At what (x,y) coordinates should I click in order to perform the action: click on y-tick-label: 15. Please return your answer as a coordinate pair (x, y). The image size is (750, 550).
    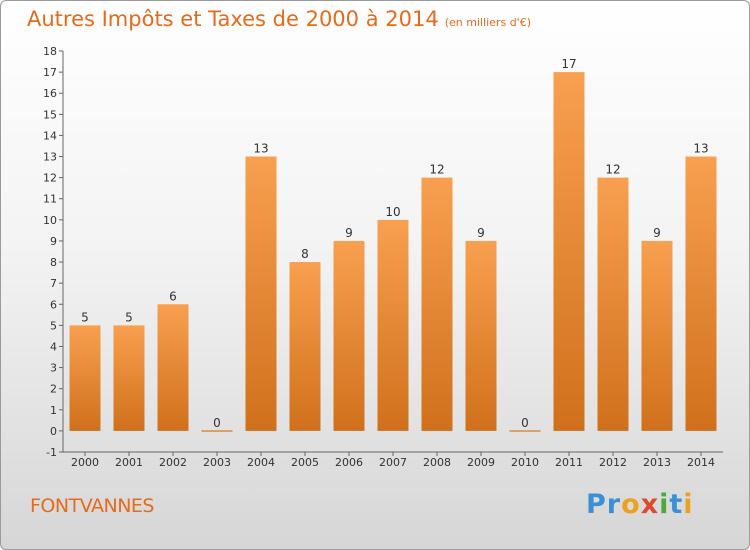
    Looking at the image, I should click on (50, 114).